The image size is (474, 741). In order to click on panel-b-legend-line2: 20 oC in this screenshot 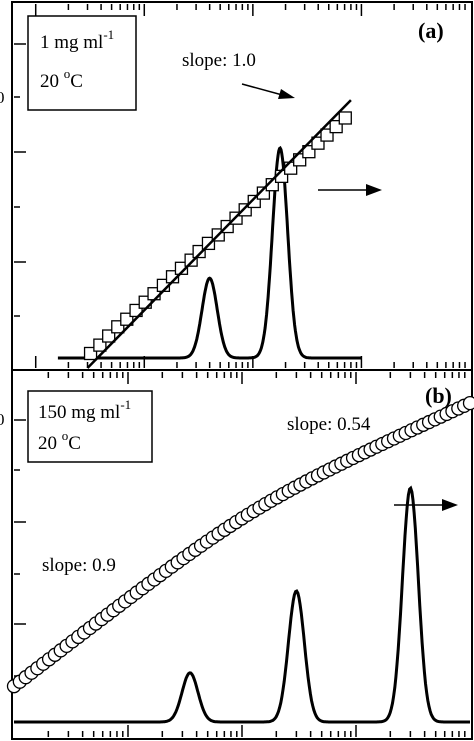, I will do `click(59, 441)`.